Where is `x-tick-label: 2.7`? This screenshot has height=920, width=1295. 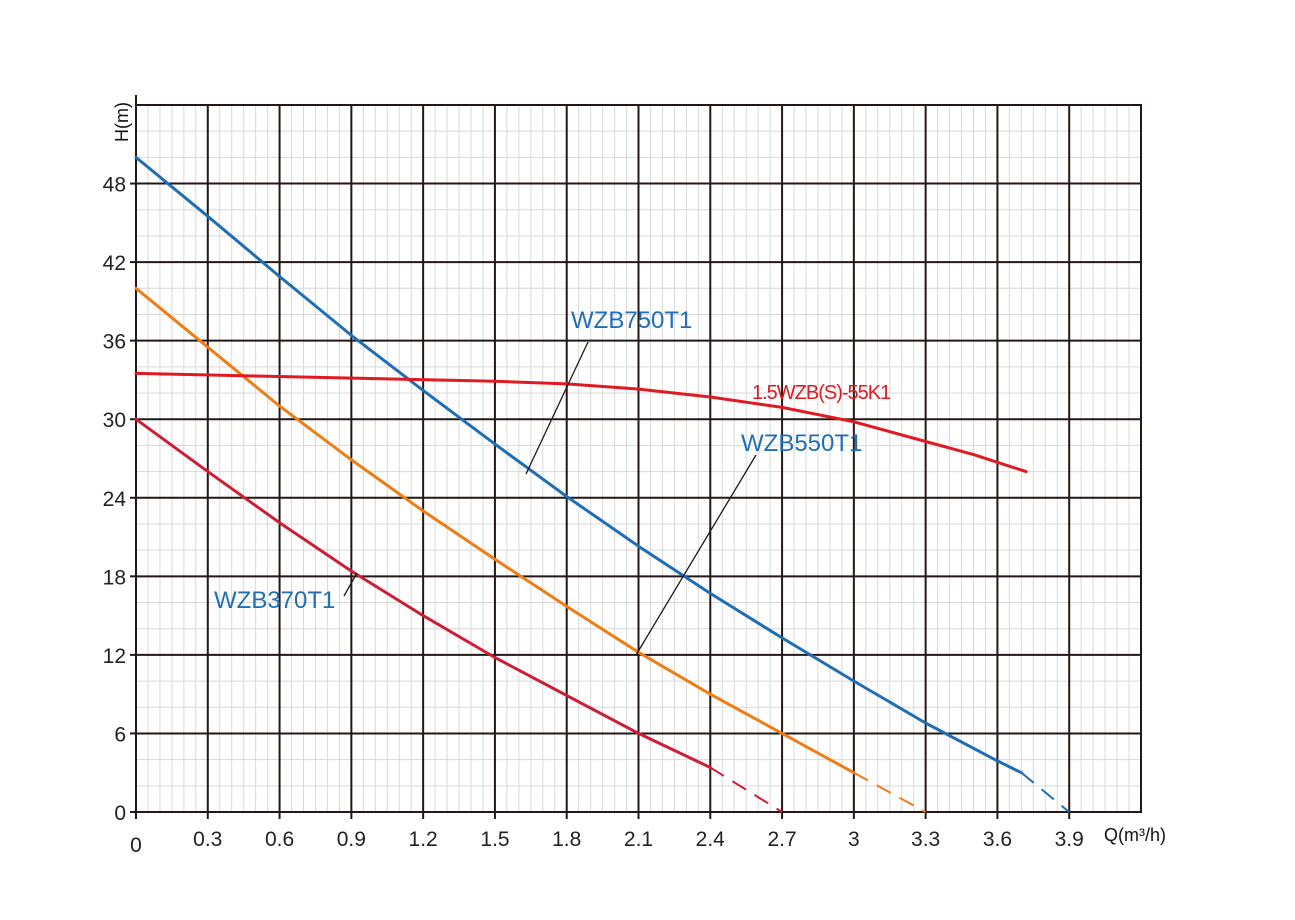 x-tick-label: 2.7 is located at coordinates (781, 839).